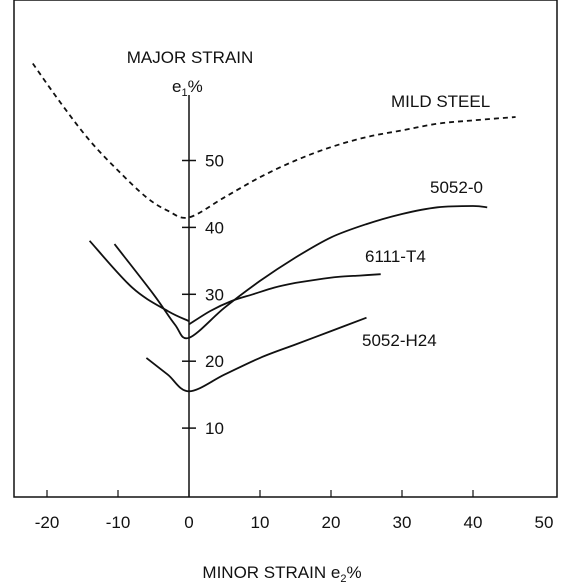 This screenshot has height=587, width=571. Describe the element at coordinates (188, 522) in the screenshot. I see `x-tick-label: 0` at that location.